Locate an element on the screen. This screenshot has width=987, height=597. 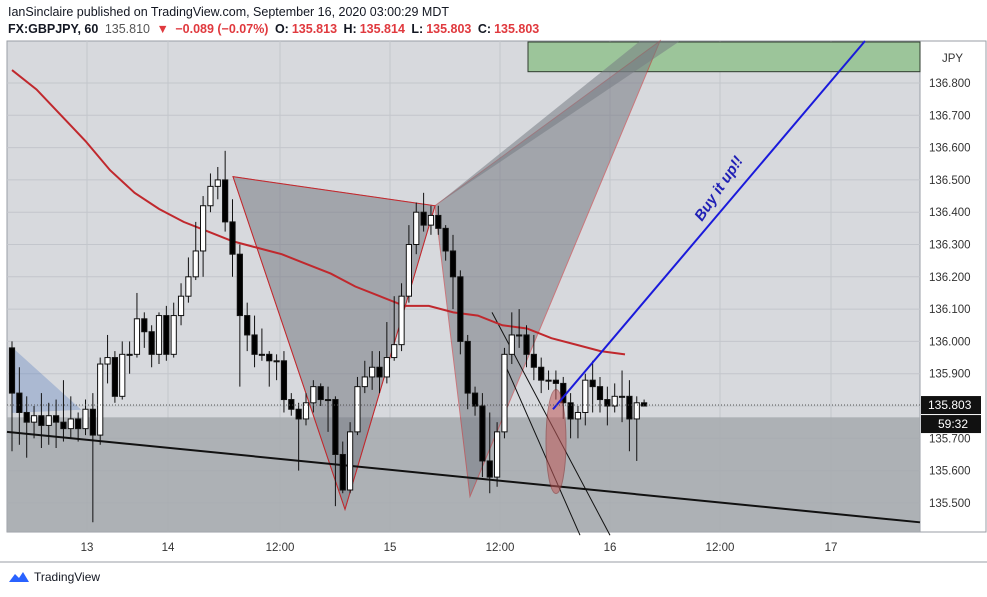
x-tick-label: 13 is located at coordinates (87, 548).